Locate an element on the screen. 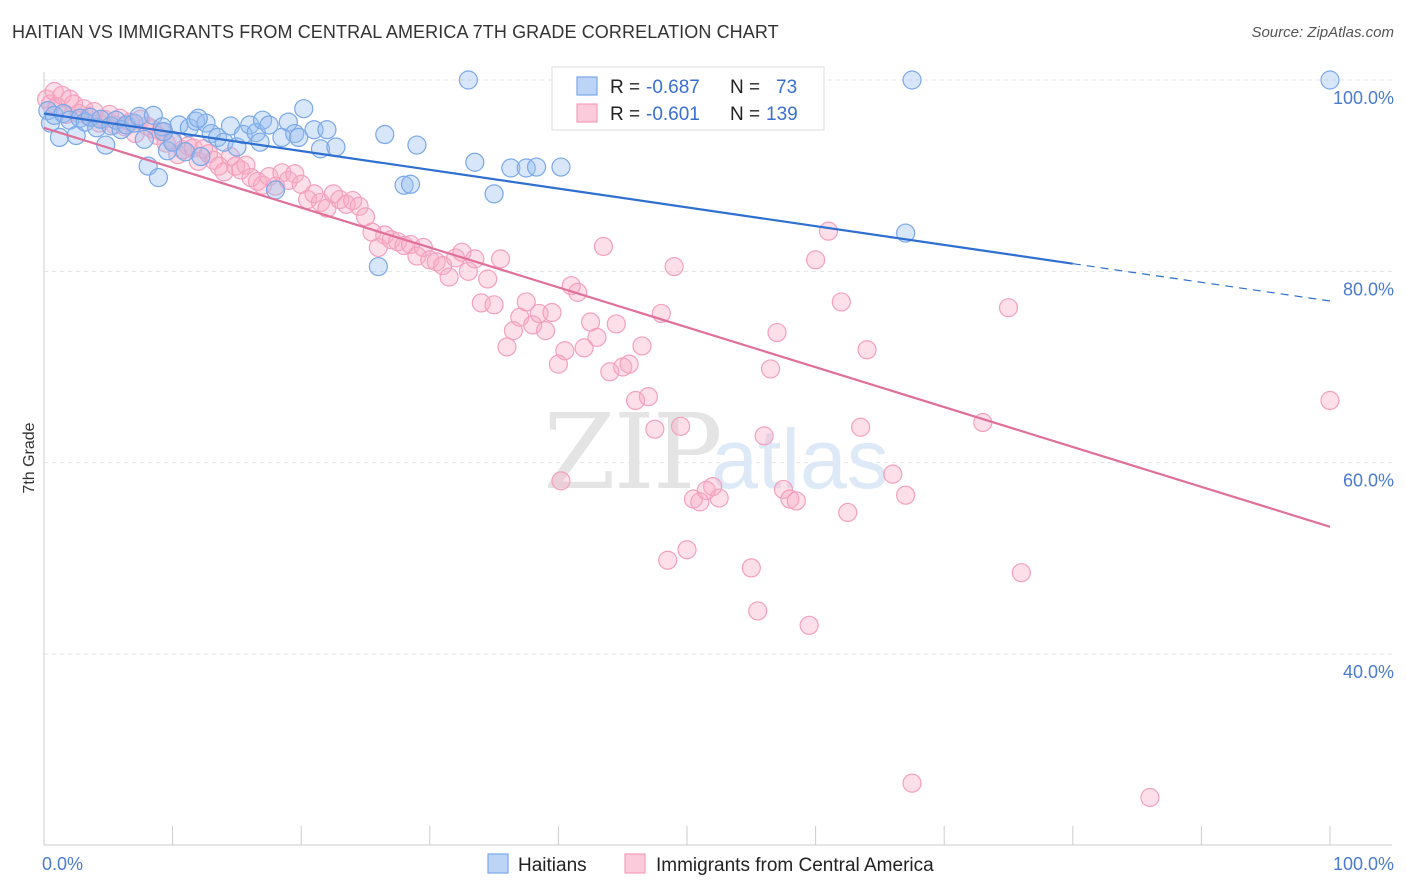 This screenshot has height=892, width=1406. bottom-legend-label-haitians: Haitians is located at coordinates (552, 865).